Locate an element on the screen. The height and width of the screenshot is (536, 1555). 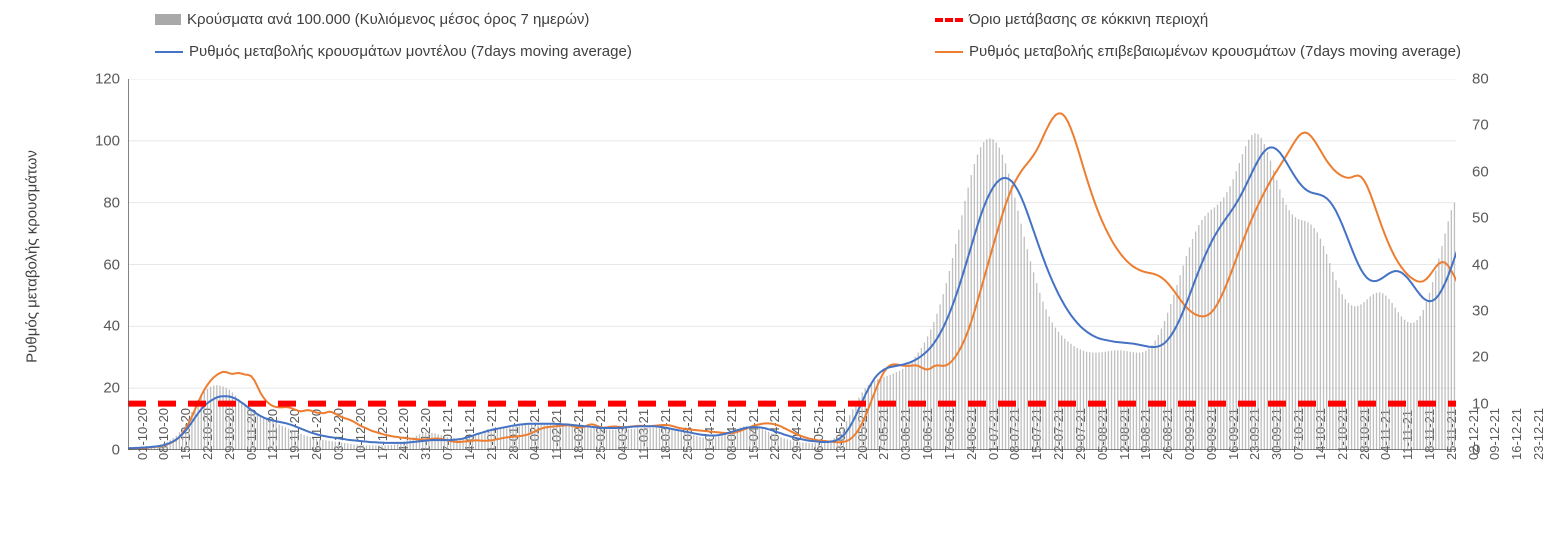
legend-item-threshold: Όριο μετάβασης σε κόκκινη περιοχή is located at coordinates (1071, 19).